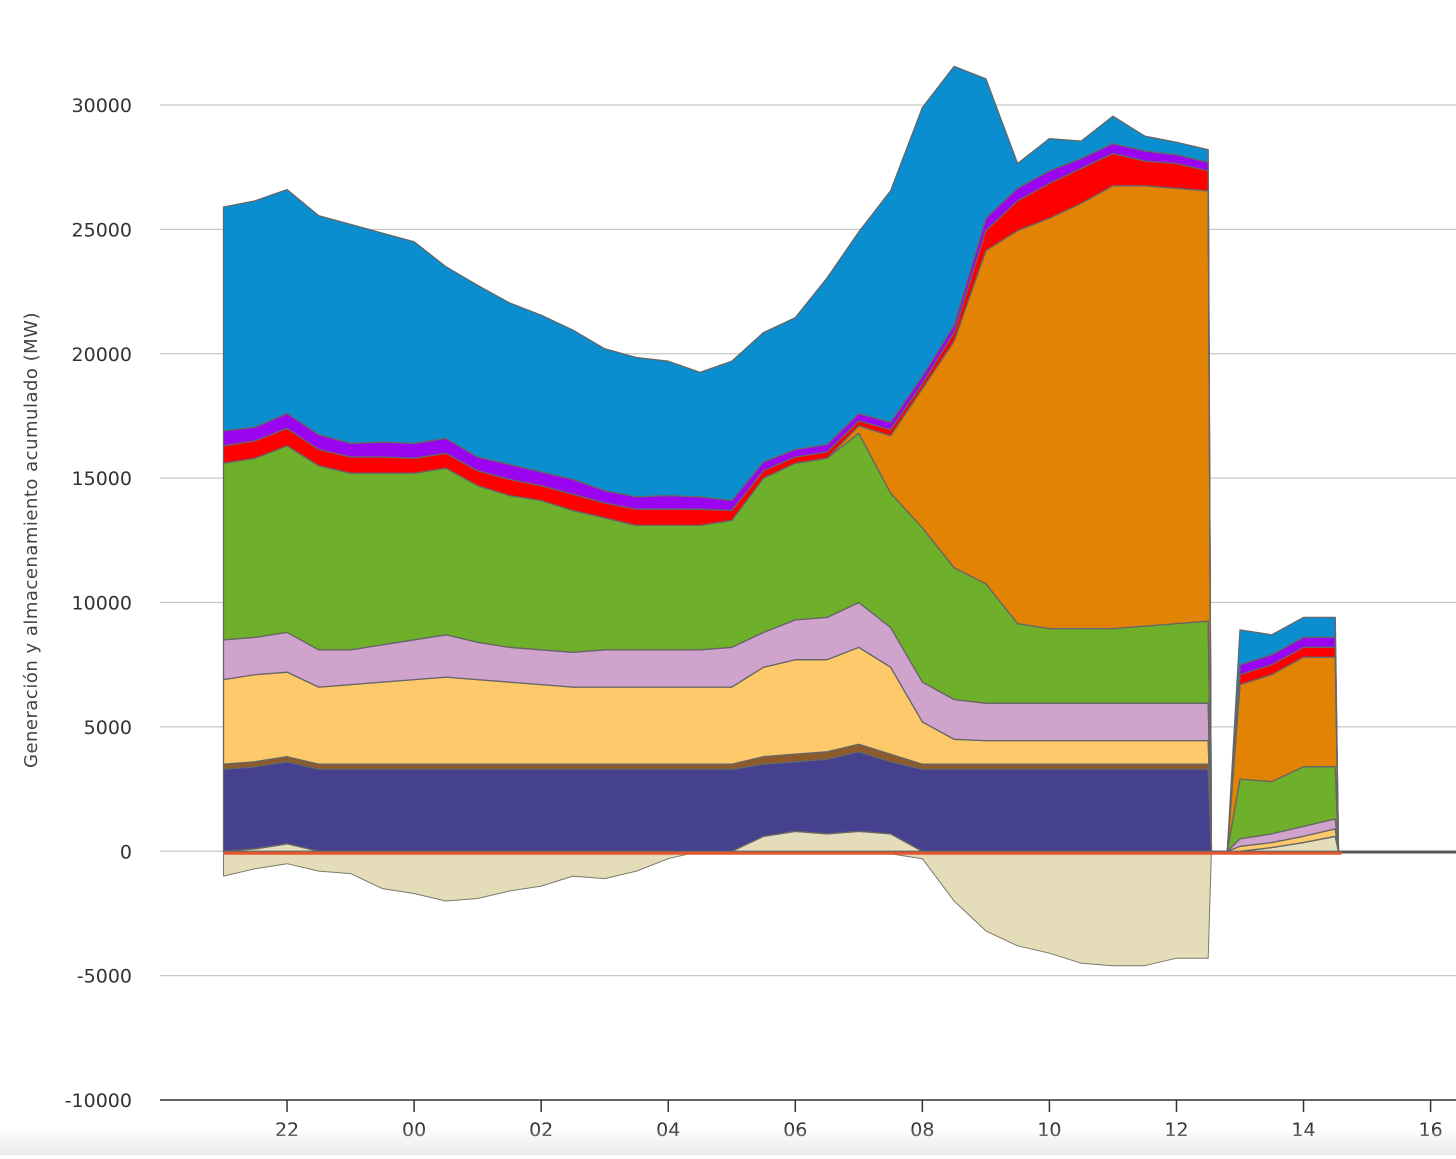 This screenshot has height=1159, width=1456. What do you see at coordinates (102, 355) in the screenshot?
I see `y-tick-label: 20000` at bounding box center [102, 355].